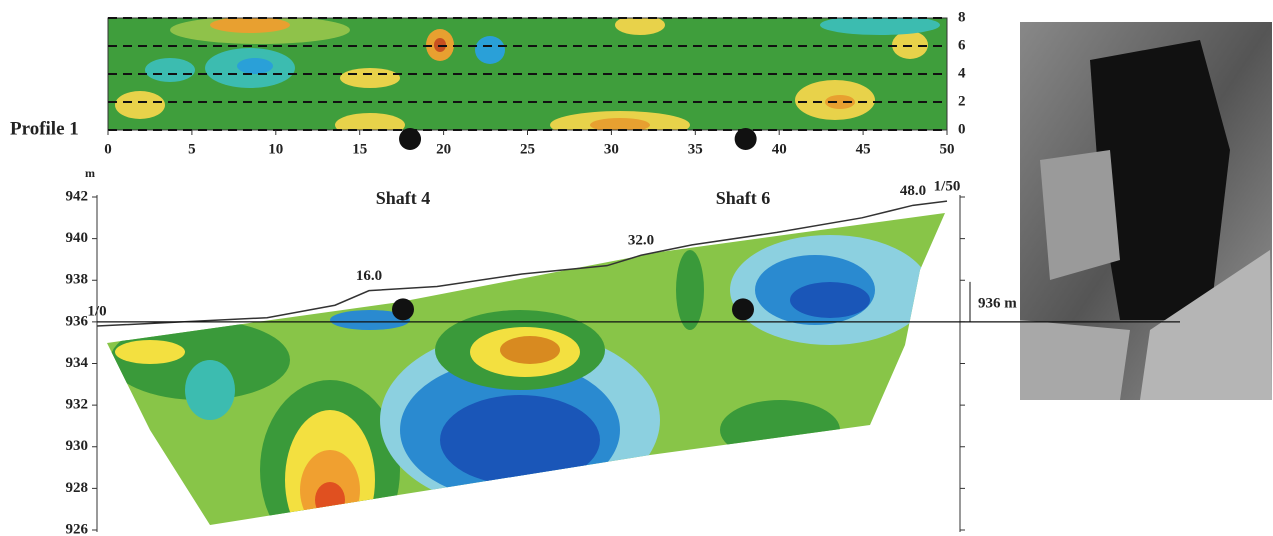  What do you see at coordinates (947, 149) in the screenshot?
I see `x-tick-label: 50` at bounding box center [947, 149].